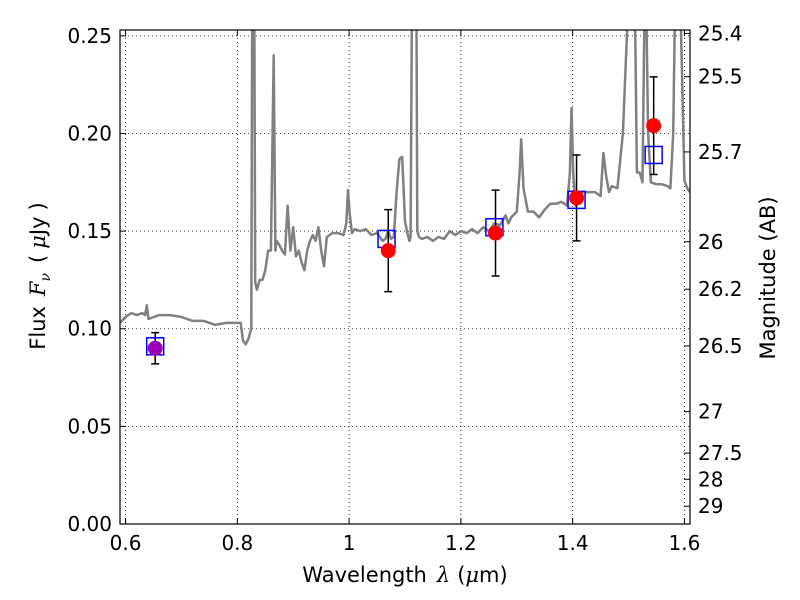  What do you see at coordinates (710, 412) in the screenshot?
I see `magnitude-tick-label: 27` at bounding box center [710, 412].